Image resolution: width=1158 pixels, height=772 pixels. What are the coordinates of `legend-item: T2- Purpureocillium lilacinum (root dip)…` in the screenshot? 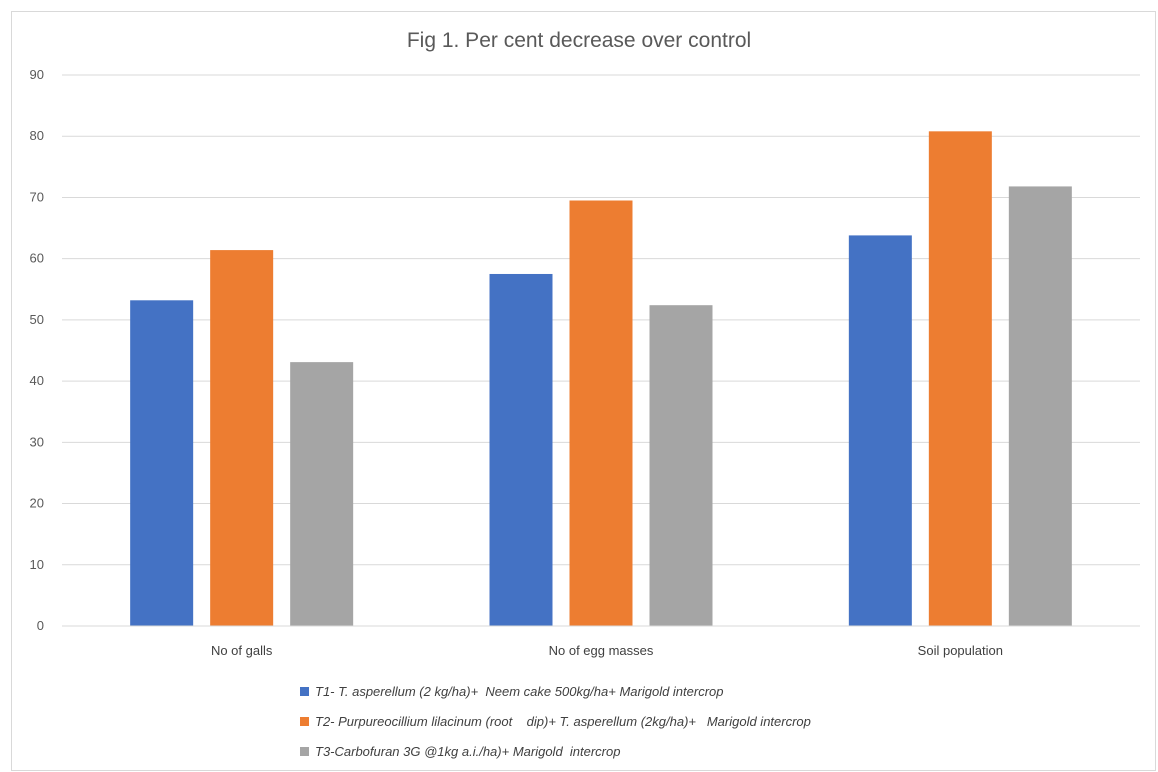 It's located at (555, 721).